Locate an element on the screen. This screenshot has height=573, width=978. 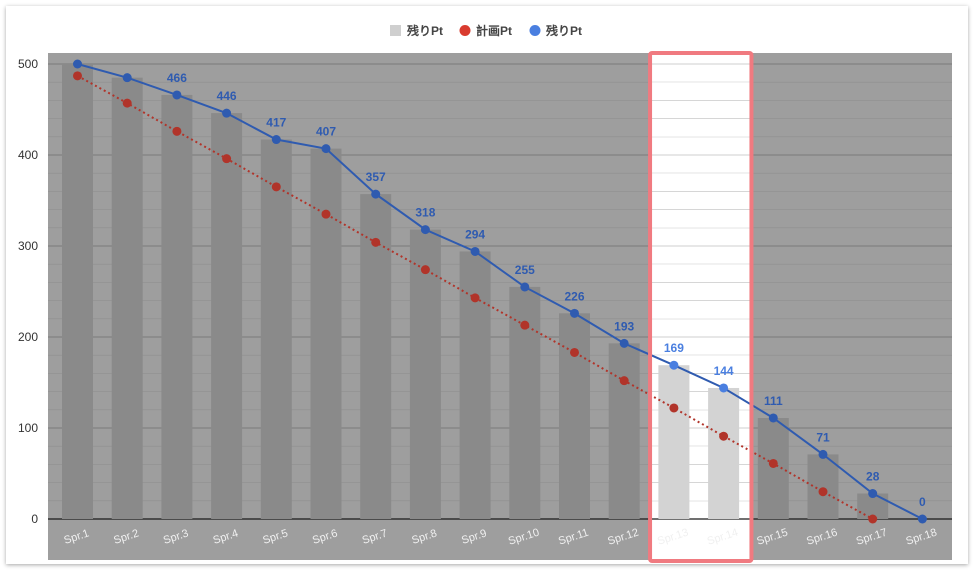
bar-Spr.14 is located at coordinates (724, 453).